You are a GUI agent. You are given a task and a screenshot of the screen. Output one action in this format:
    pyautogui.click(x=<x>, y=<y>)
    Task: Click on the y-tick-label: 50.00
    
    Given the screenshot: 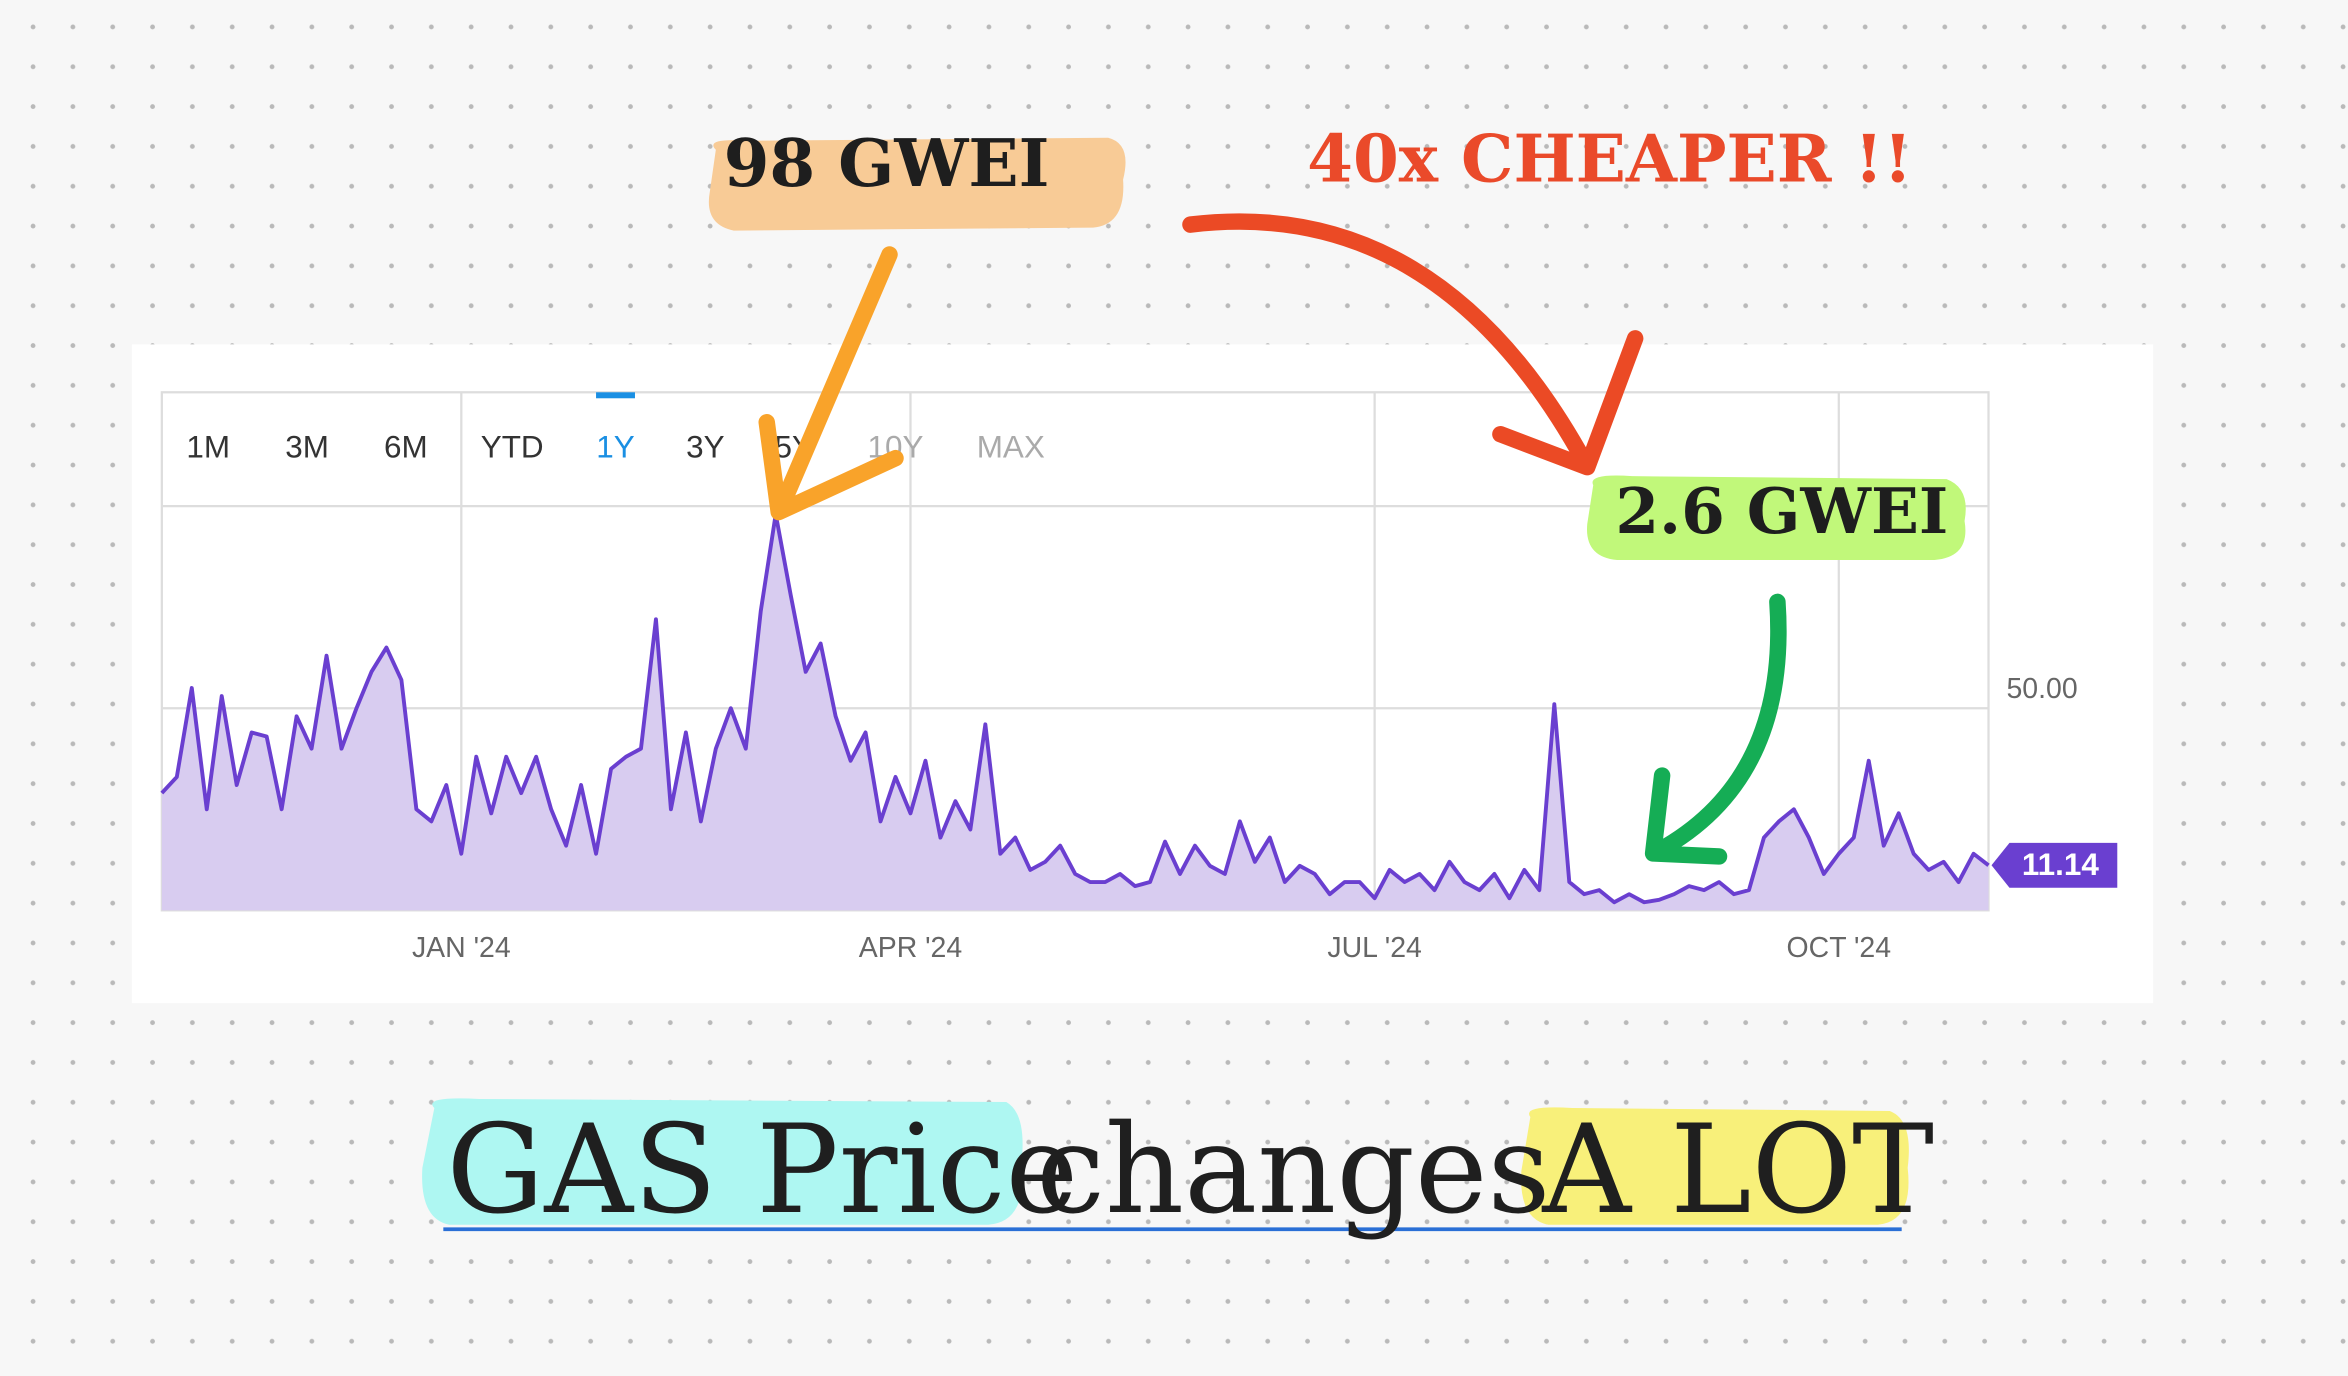 What is the action you would take?
    pyautogui.click(x=2041, y=689)
    